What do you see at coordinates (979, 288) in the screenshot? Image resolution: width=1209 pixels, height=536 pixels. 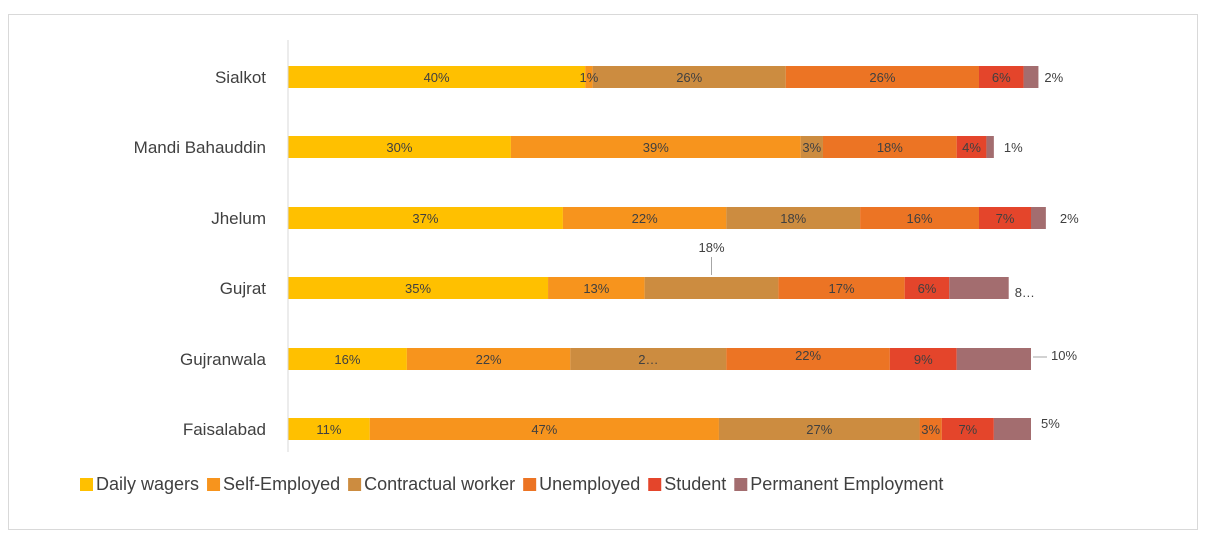 I see `bar-permanent-employment-gujrat` at bounding box center [979, 288].